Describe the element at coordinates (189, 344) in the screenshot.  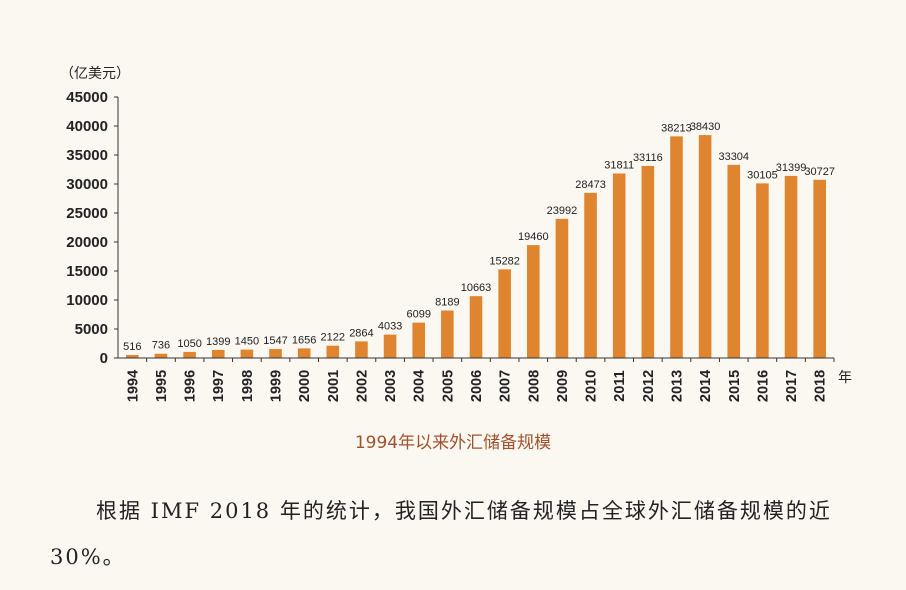
I see `data-label-1996: 1050` at that location.